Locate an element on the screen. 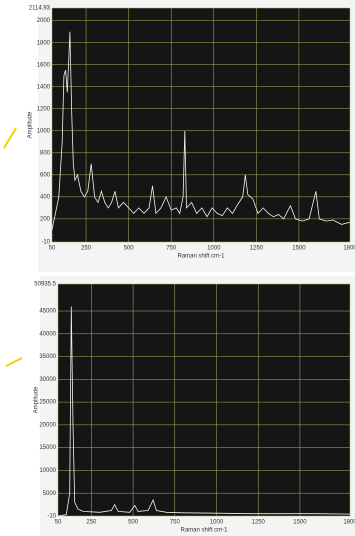 The image size is (355, 536). y-tick-label: 400 is located at coordinates (45, 197).